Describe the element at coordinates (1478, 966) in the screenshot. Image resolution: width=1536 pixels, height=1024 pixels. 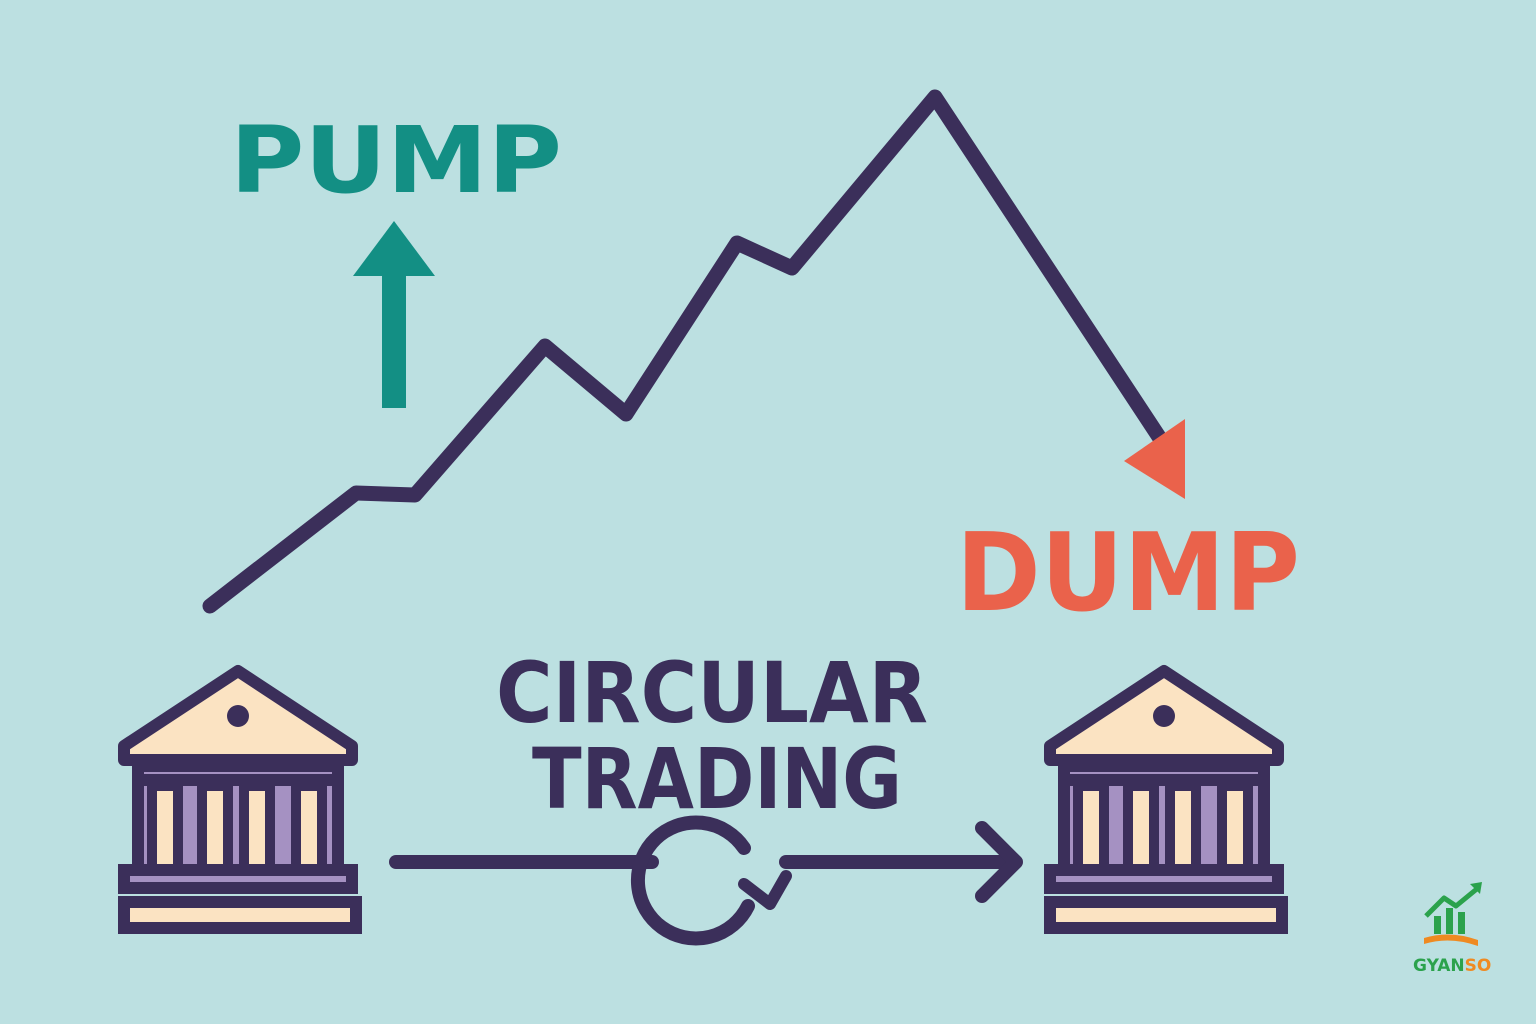
I see `logo-text-so: SO` at that location.